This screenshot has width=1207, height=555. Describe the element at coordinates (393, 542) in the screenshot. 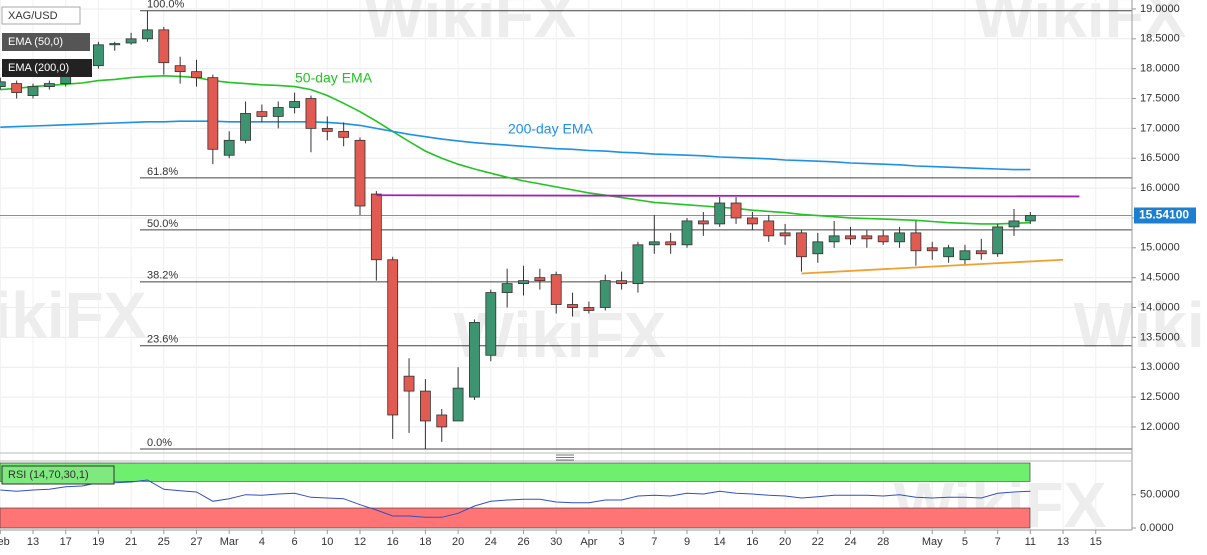

I see `x-tick-label: 16` at that location.